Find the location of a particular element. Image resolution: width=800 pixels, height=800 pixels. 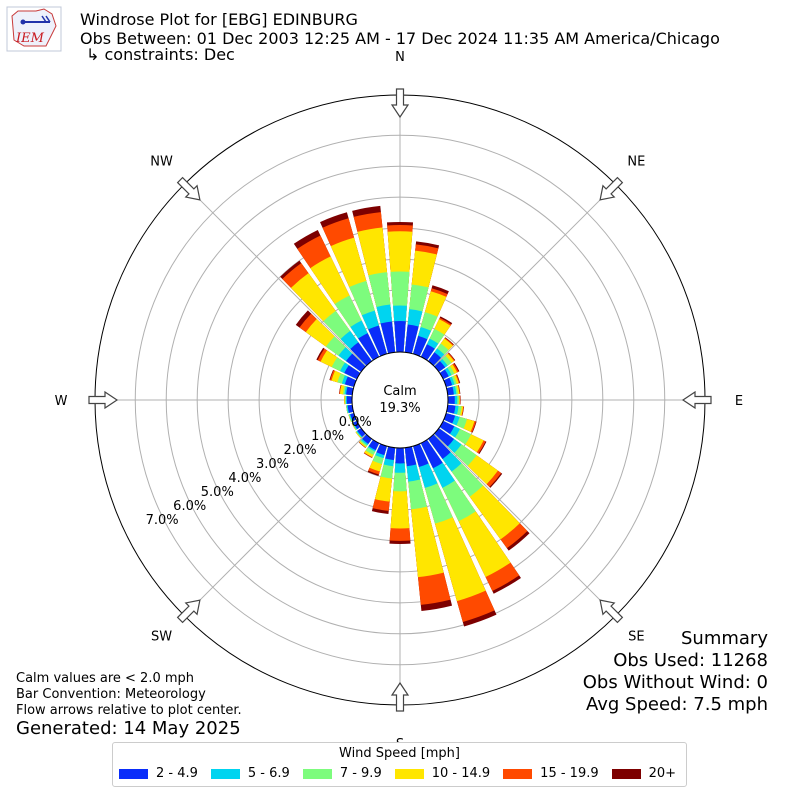

legend-label: 2 - 4.9 is located at coordinates (177, 773).